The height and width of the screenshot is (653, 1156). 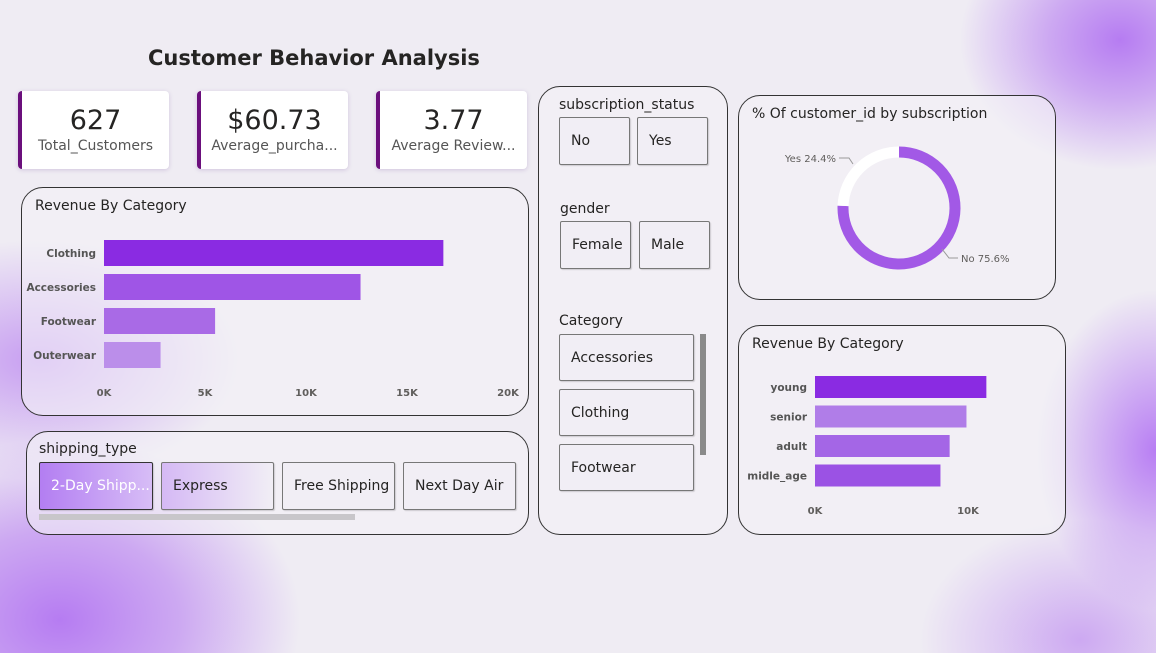 I want to click on bar-footwear, so click(x=160, y=321).